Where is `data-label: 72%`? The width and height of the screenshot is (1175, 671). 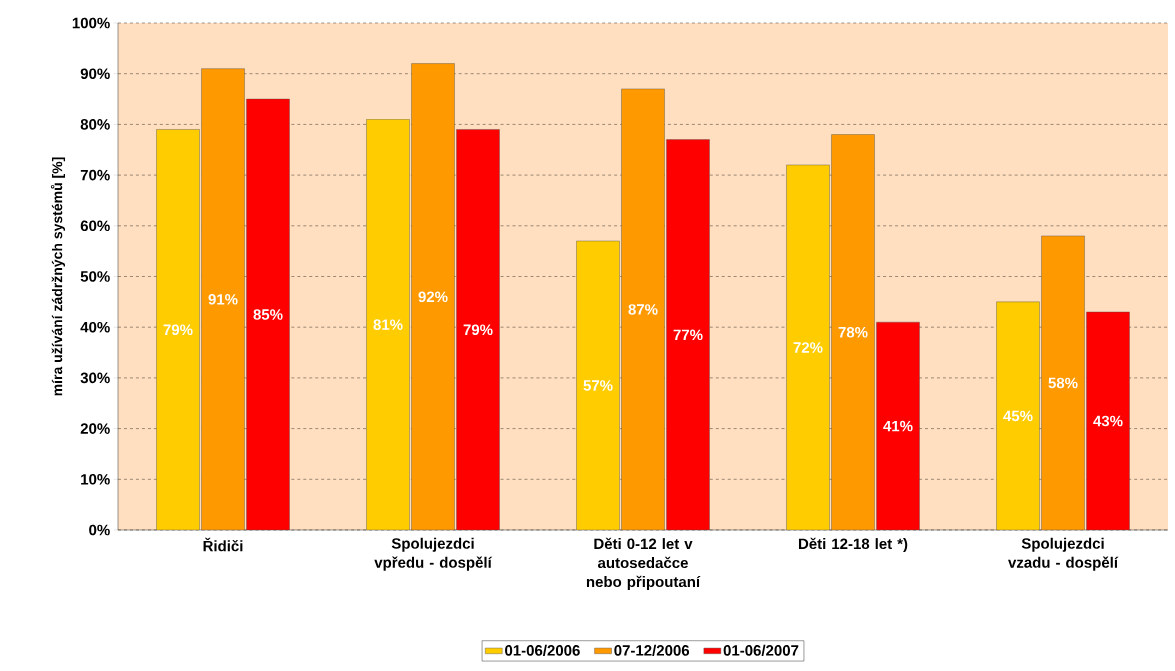 data-label: 72% is located at coordinates (808, 347).